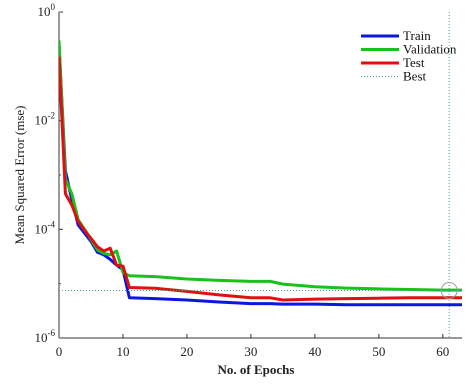 Image resolution: width=466 pixels, height=388 pixels. What do you see at coordinates (250, 351) in the screenshot?
I see `x-tick-label: 30` at bounding box center [250, 351].